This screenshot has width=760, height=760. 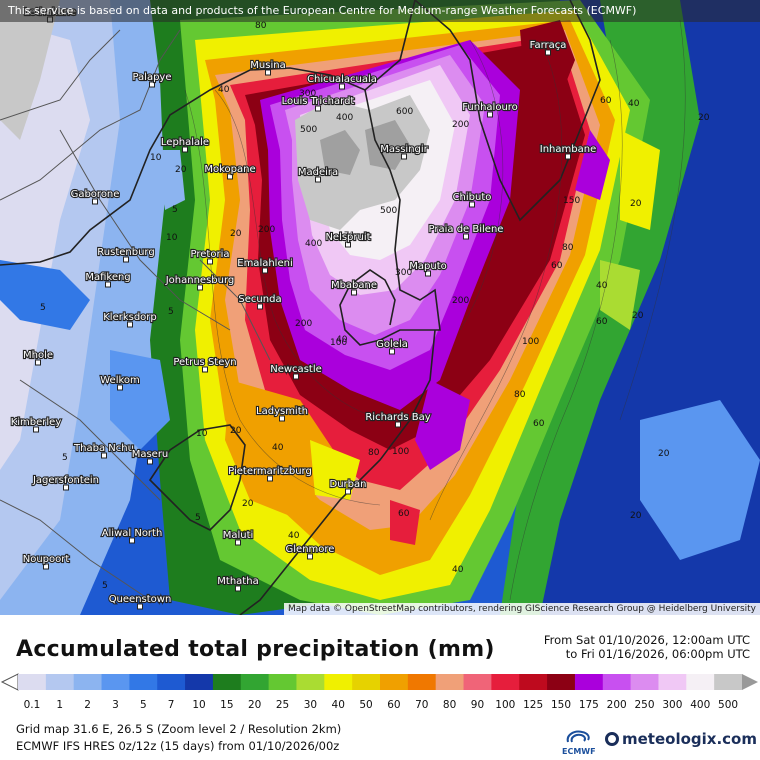 What do you see at coordinates (561, 705) in the screenshot?
I see `legend-tick-label: 150` at bounding box center [561, 705].